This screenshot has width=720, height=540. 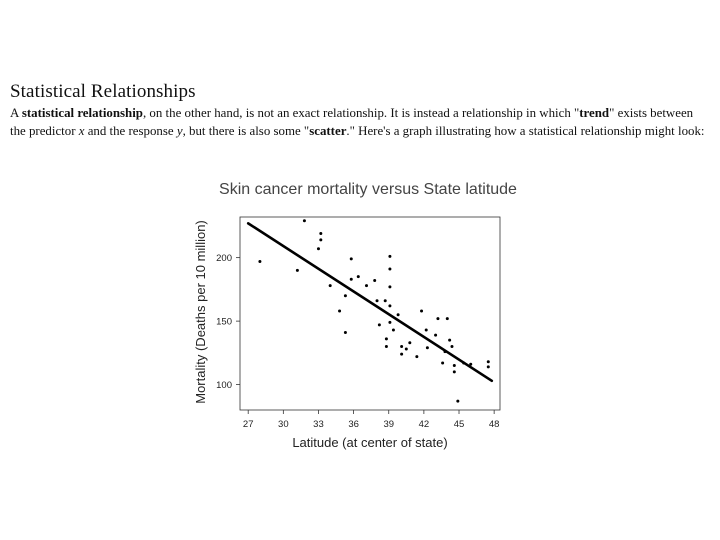 What do you see at coordinates (246, 131) in the screenshot?
I see `text-run: , but there is also some "` at bounding box center [246, 131].